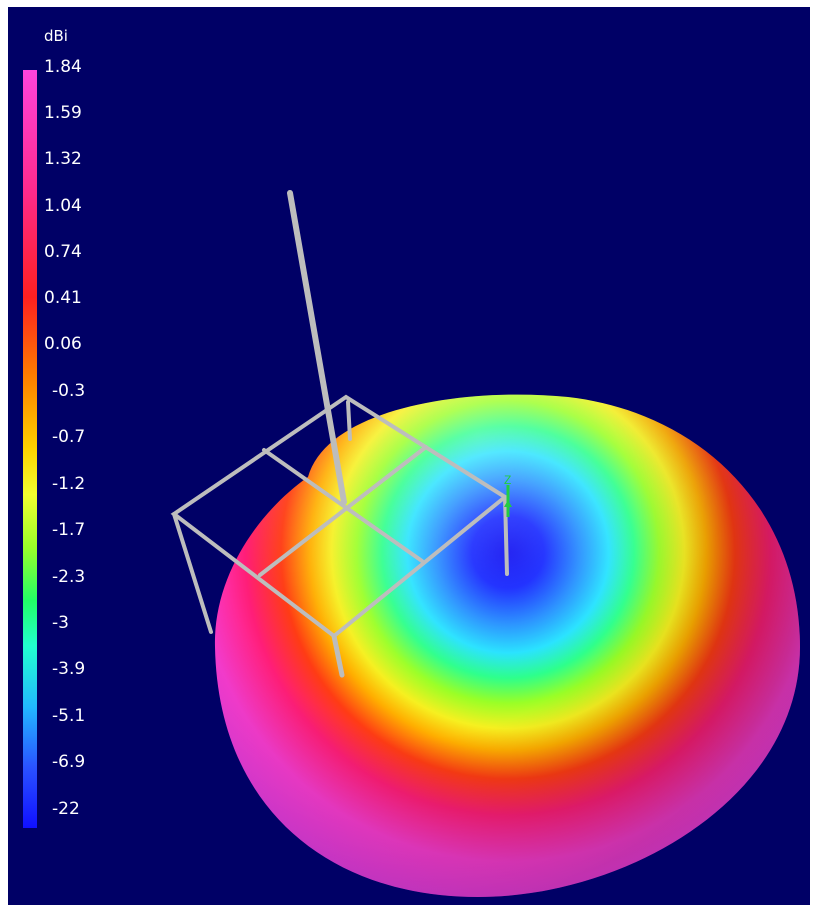 This screenshot has width=817, height=913. Describe the element at coordinates (63, 206) in the screenshot. I see `legend-tick: 1.04` at that location.